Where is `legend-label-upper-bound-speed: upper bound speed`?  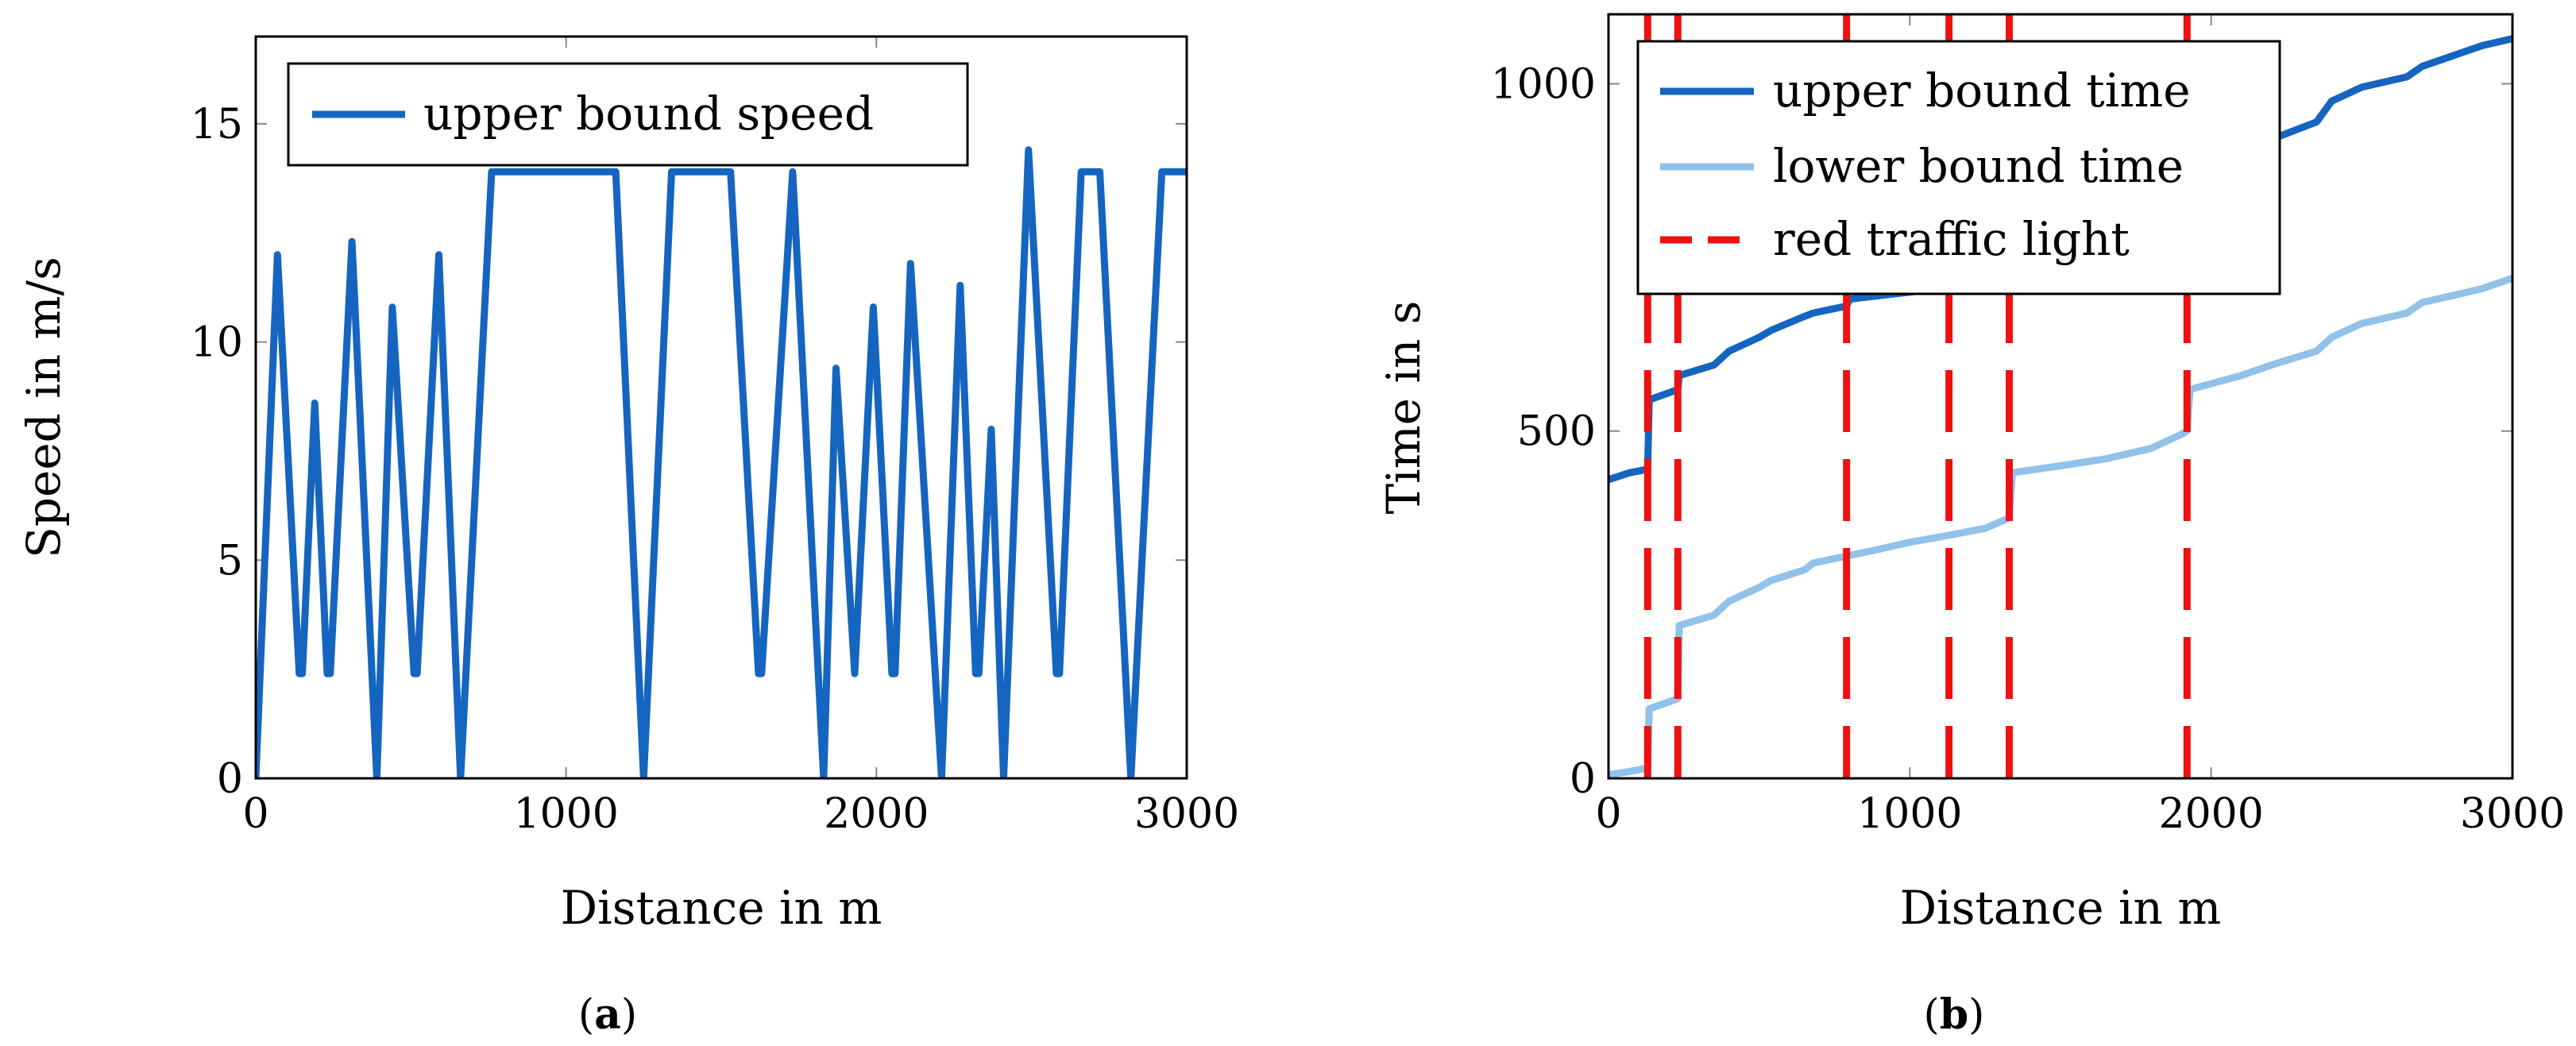
legend-label-upper-bound-speed: upper bound speed is located at coordinates (648, 114).